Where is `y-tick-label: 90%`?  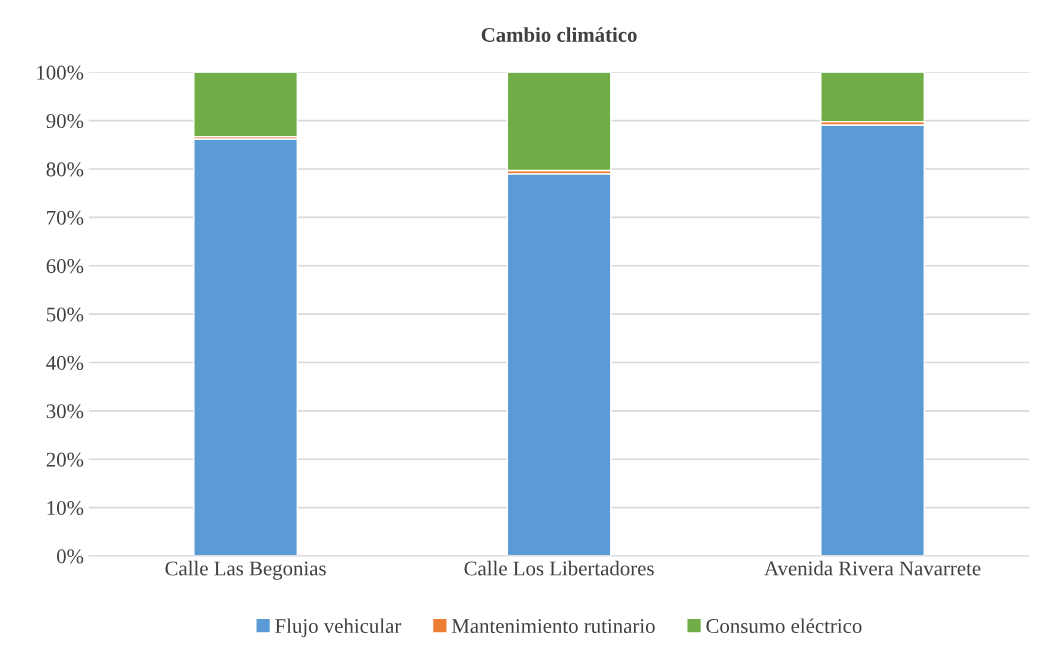 y-tick-label: 90% is located at coordinates (65, 121).